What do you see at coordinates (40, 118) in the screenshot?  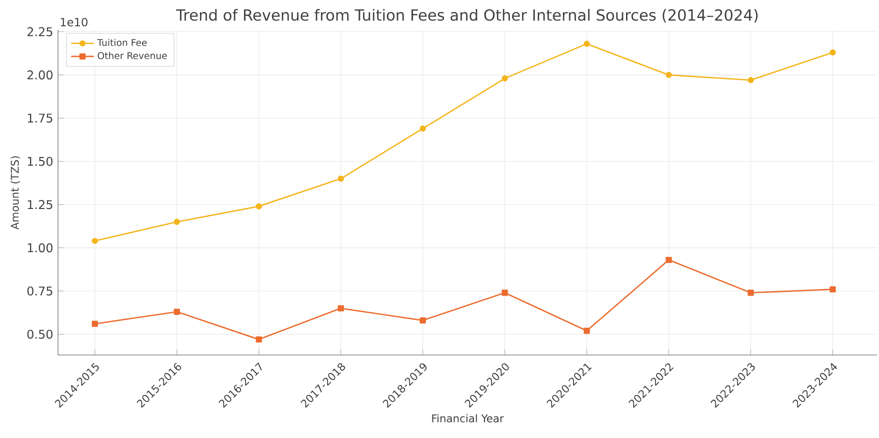 I see `y-tick-label: 1.75` at bounding box center [40, 118].